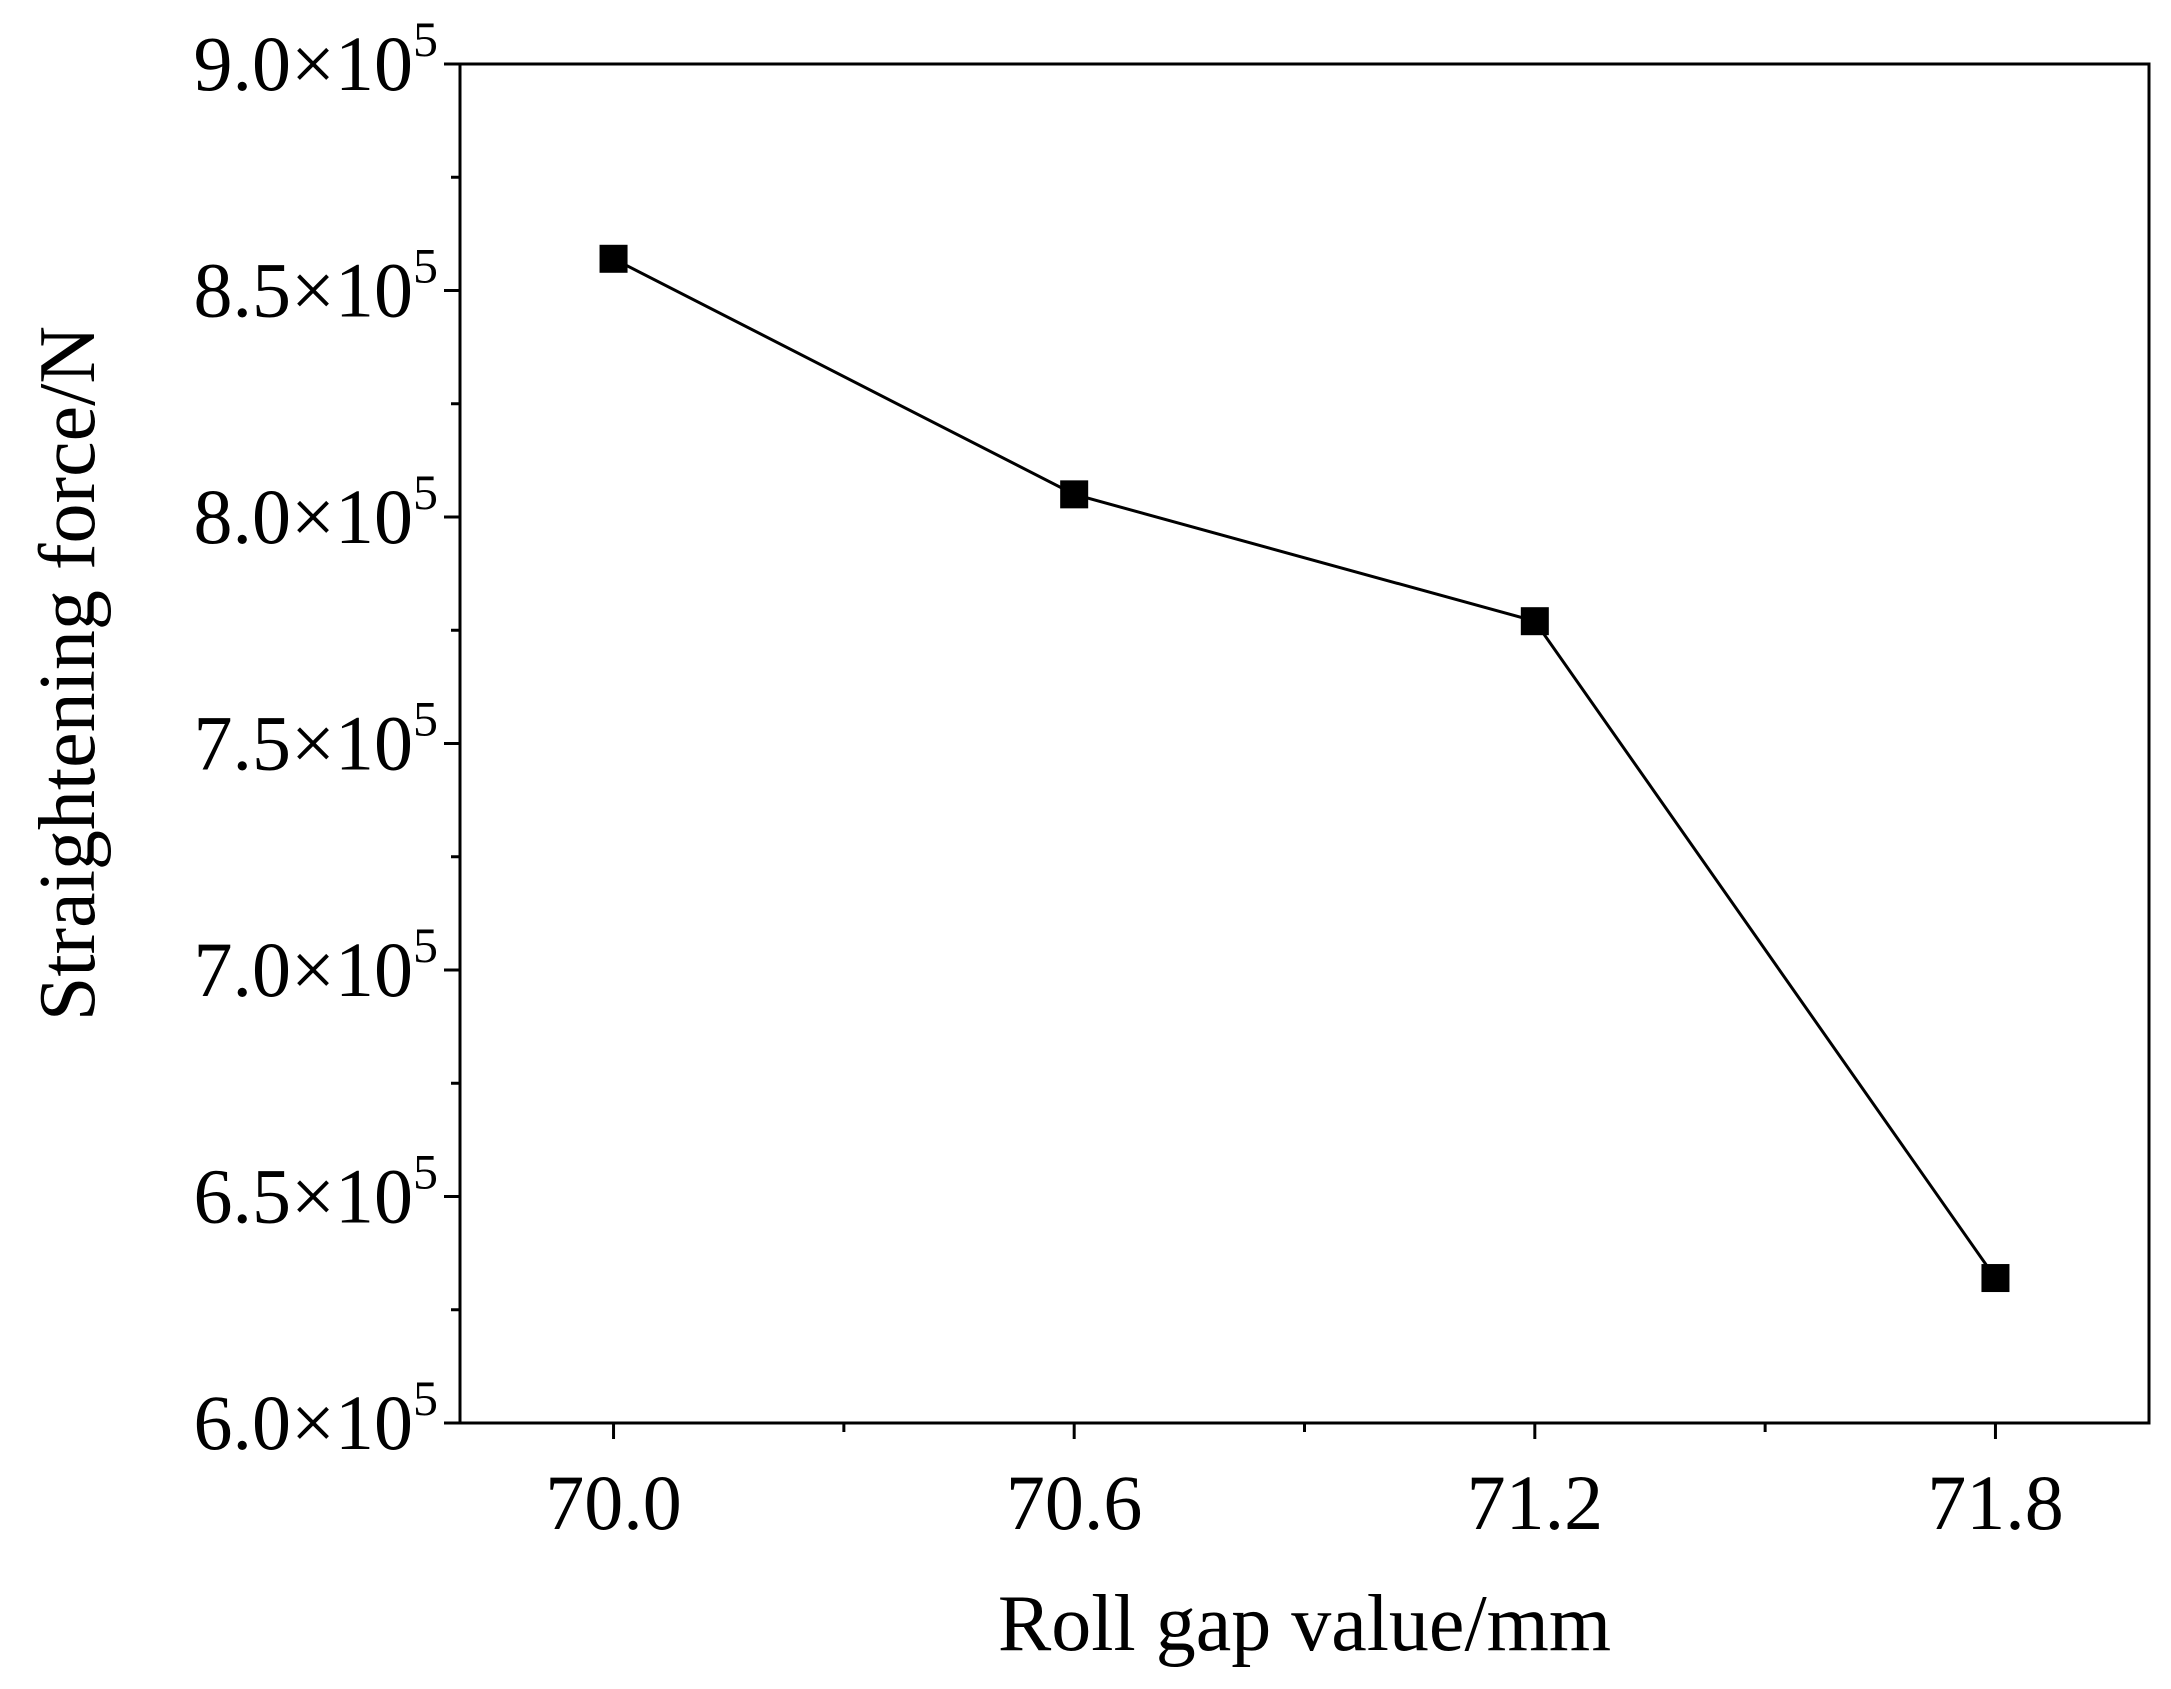  Describe the element at coordinates (316, 965) in the screenshot. I see `y-tick-label: 7.0×10⁵` at that location.